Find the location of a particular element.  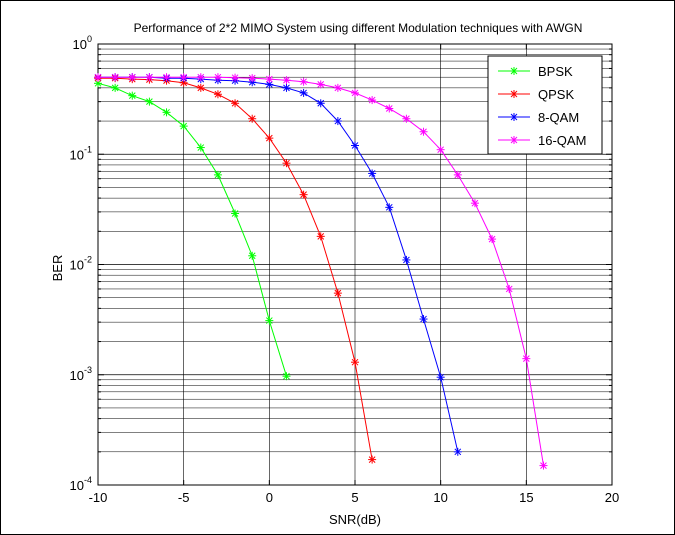

y-tick-label: 10⁻³ is located at coordinates (81, 374).